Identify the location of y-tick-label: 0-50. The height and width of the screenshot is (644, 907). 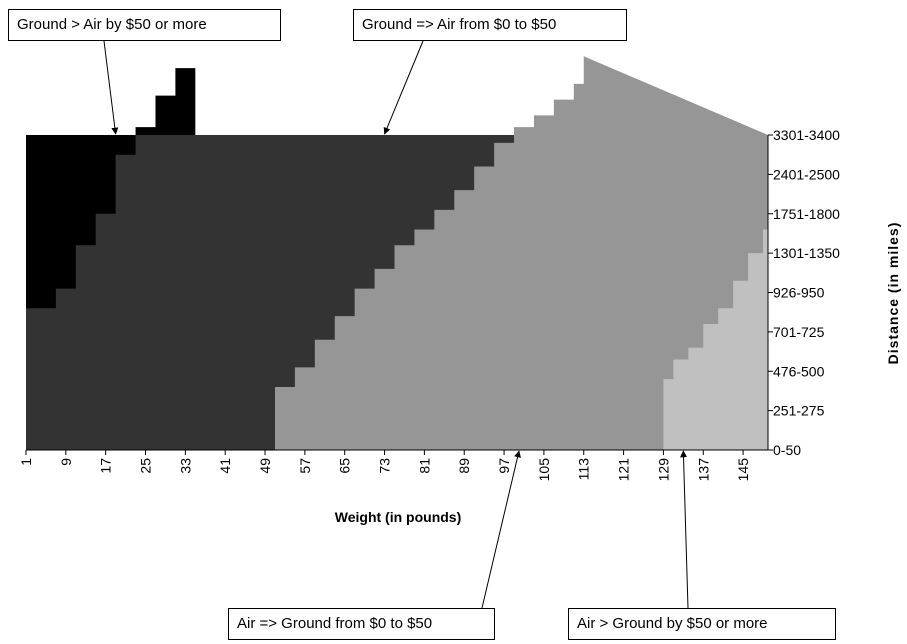
(787, 450).